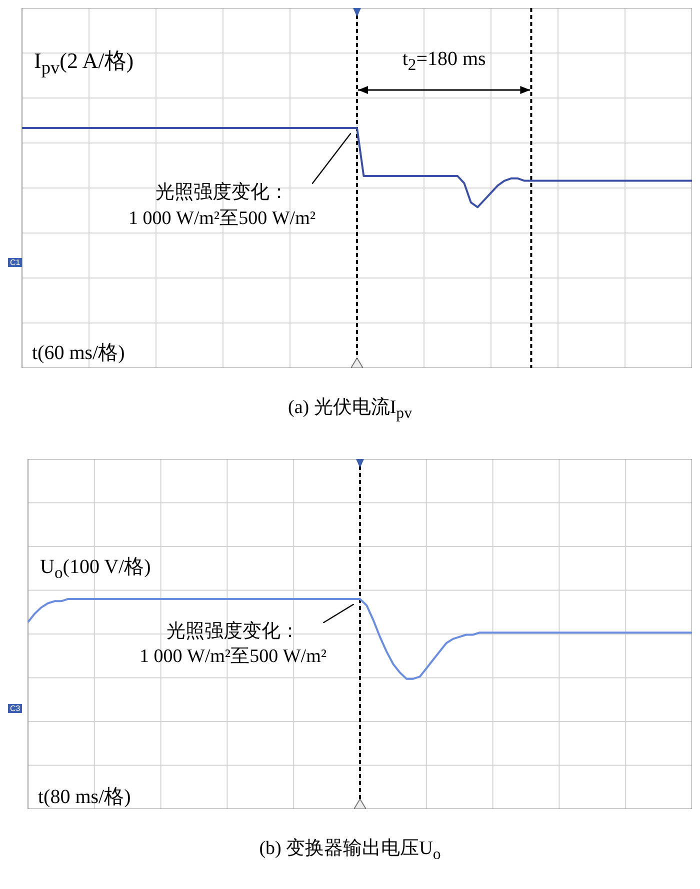 This screenshot has height=889, width=700. Describe the element at coordinates (78, 353) in the screenshot. I see `annotation: t(60 ms/格)` at that location.